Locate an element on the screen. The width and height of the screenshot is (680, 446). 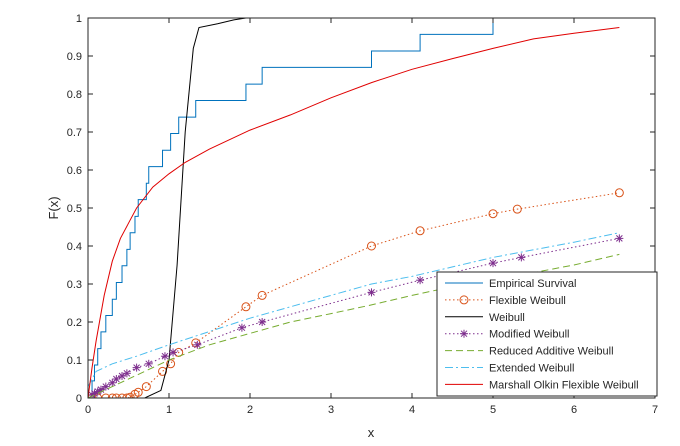
y-tick-label: 0 is located at coordinates (79, 399).